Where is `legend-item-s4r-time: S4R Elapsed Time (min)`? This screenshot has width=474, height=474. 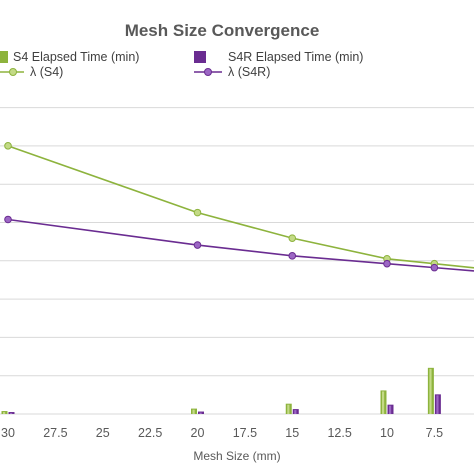
legend-item-s4r-time: S4R Elapsed Time (min) is located at coordinates (278, 57).